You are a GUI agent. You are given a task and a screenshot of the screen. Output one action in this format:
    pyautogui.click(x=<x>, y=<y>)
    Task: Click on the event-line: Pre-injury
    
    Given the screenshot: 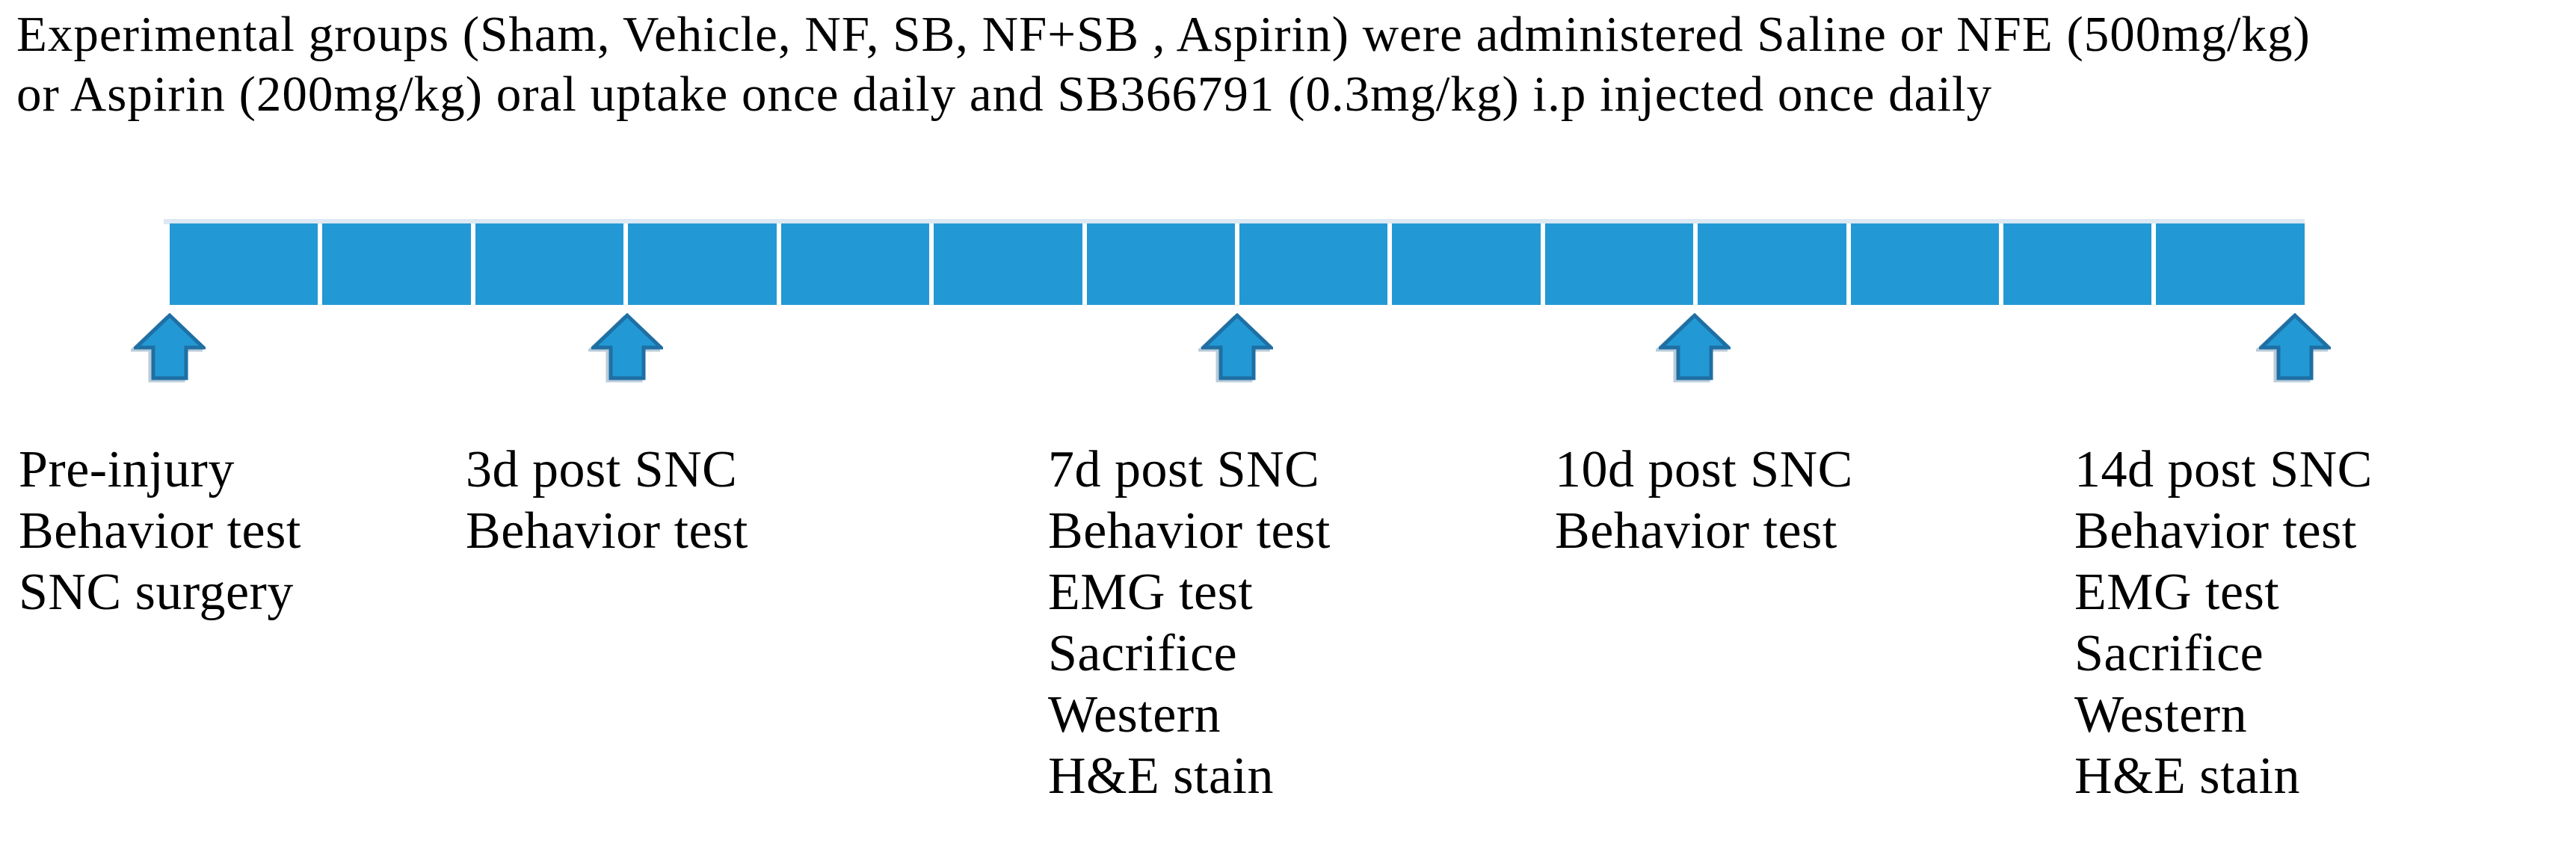 What is the action you would take?
    pyautogui.click(x=127, y=469)
    